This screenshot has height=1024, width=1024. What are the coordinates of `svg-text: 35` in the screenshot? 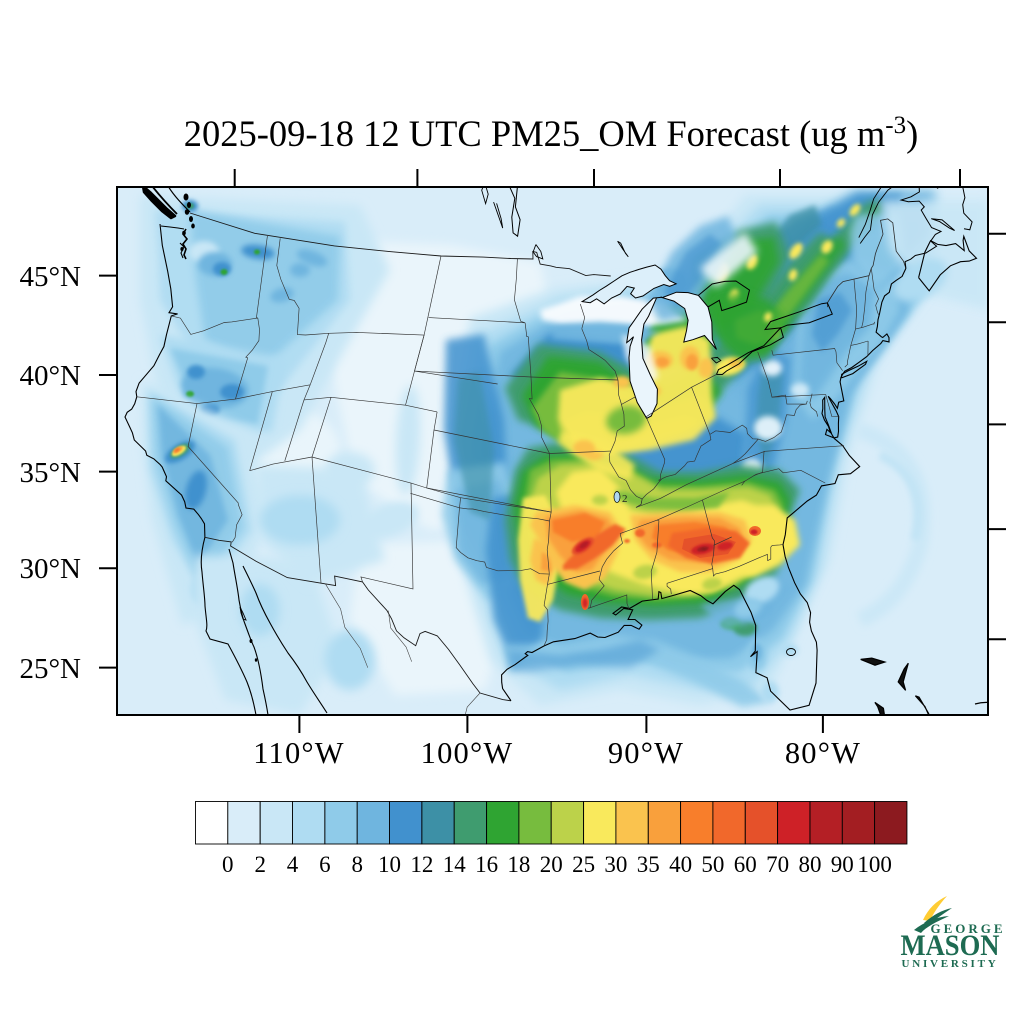 It's located at (648, 864).